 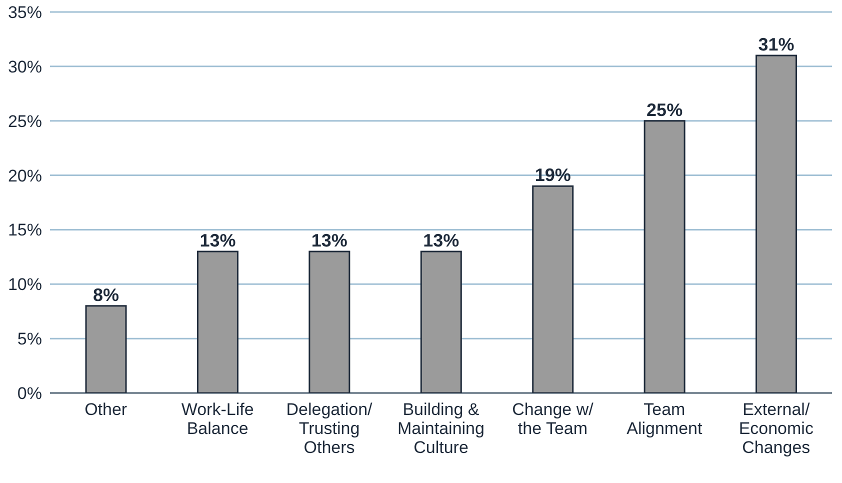 I want to click on y-tick-label: 25%, so click(x=25, y=121).